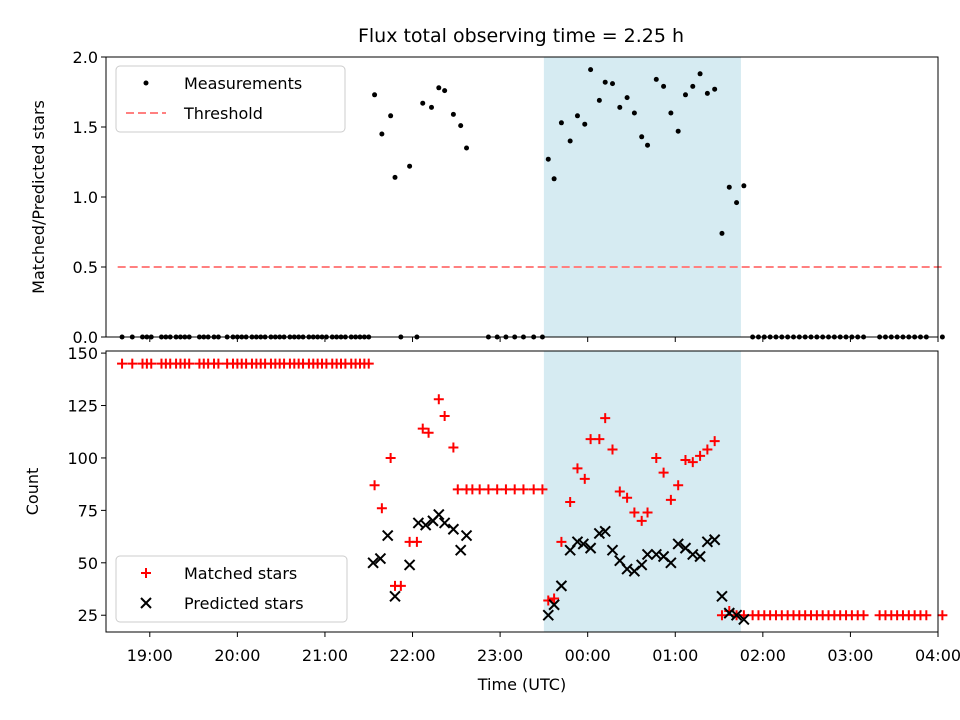 The height and width of the screenshot is (720, 960). What do you see at coordinates (412, 655) in the screenshot?
I see `x-tick-label: 22:00` at bounding box center [412, 655].